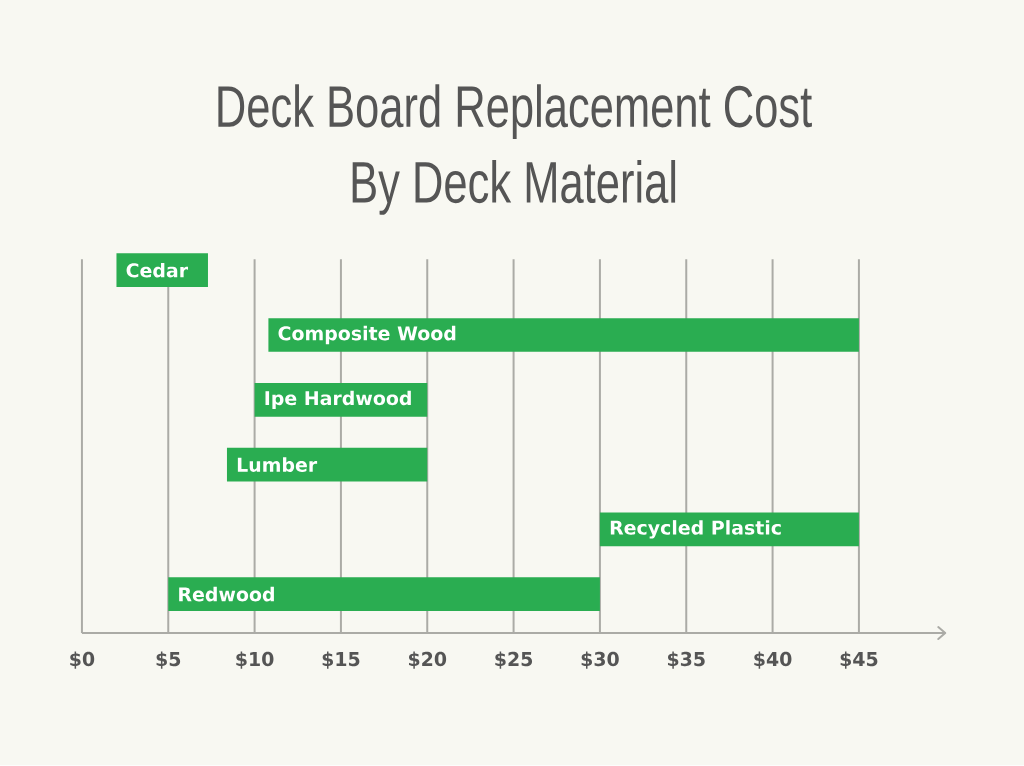 This screenshot has height=766, width=1024. Describe the element at coordinates (367, 335) in the screenshot. I see `y-tick-label: Composite Wood` at that location.